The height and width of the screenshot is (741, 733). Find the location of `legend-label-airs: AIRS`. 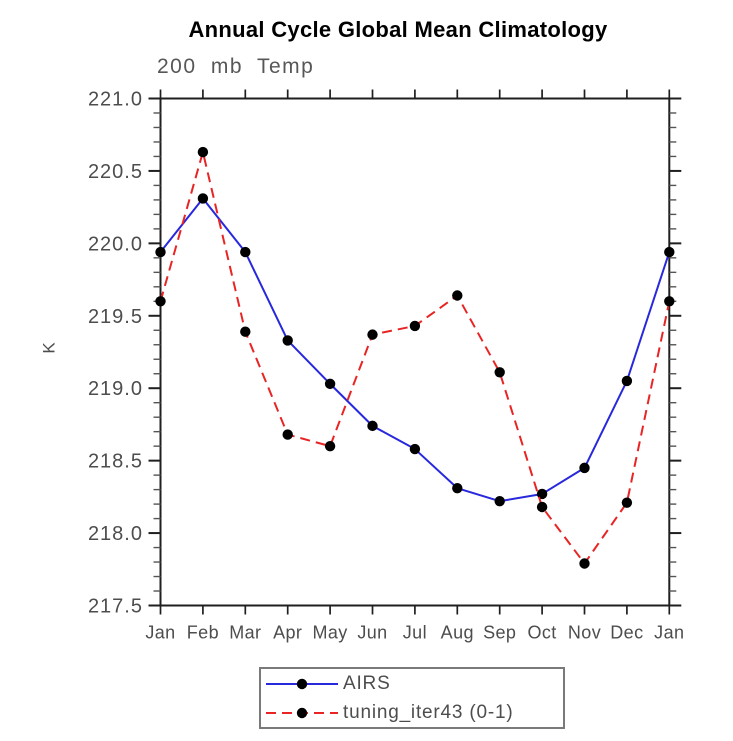

legend-label-airs: AIRS is located at coordinates (367, 683).